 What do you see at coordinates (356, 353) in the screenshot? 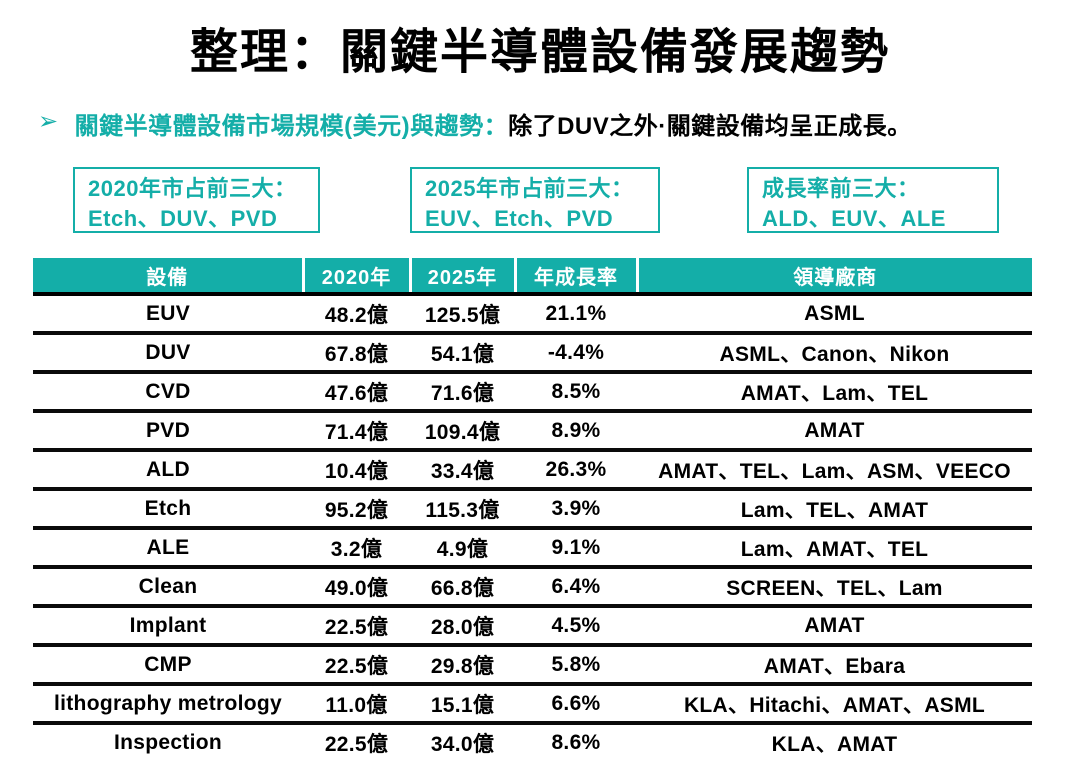
I see `value-2020-cell: 67.8億` at bounding box center [356, 353].